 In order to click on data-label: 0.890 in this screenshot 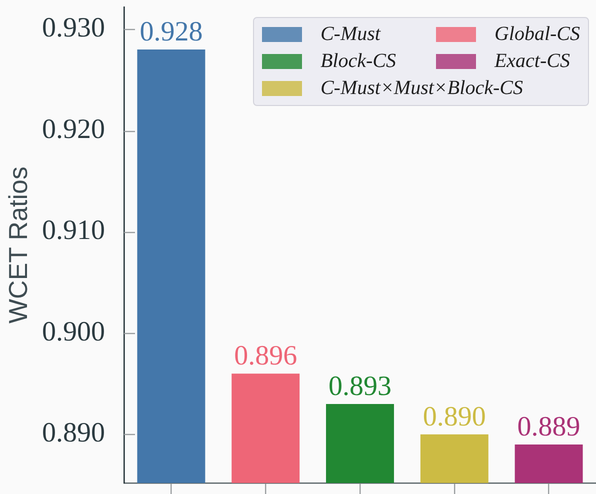, I will do `click(454, 416)`.